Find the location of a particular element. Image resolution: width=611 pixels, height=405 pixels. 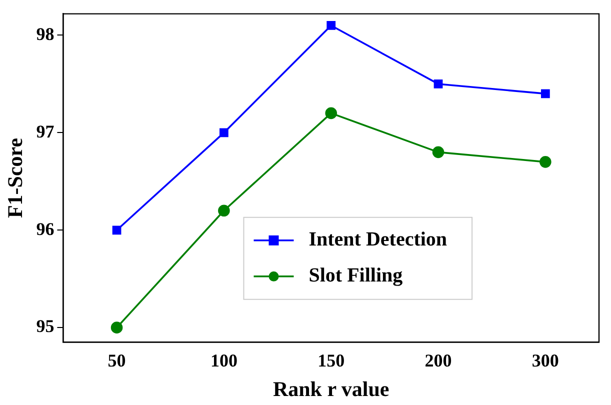

y-axis-title: F1-Score is located at coordinates (15, 178).